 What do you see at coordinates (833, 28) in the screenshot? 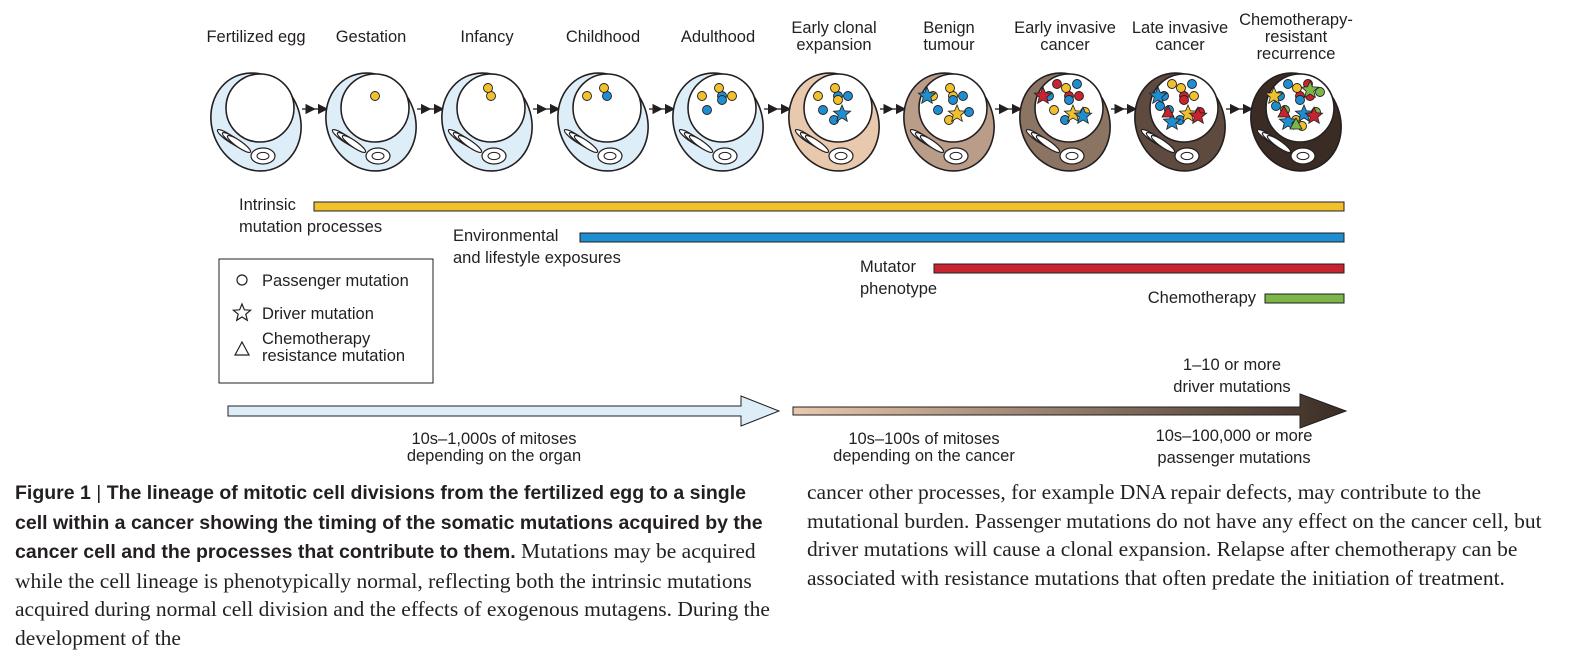
I see `stage-label: Early clonal` at bounding box center [833, 28].